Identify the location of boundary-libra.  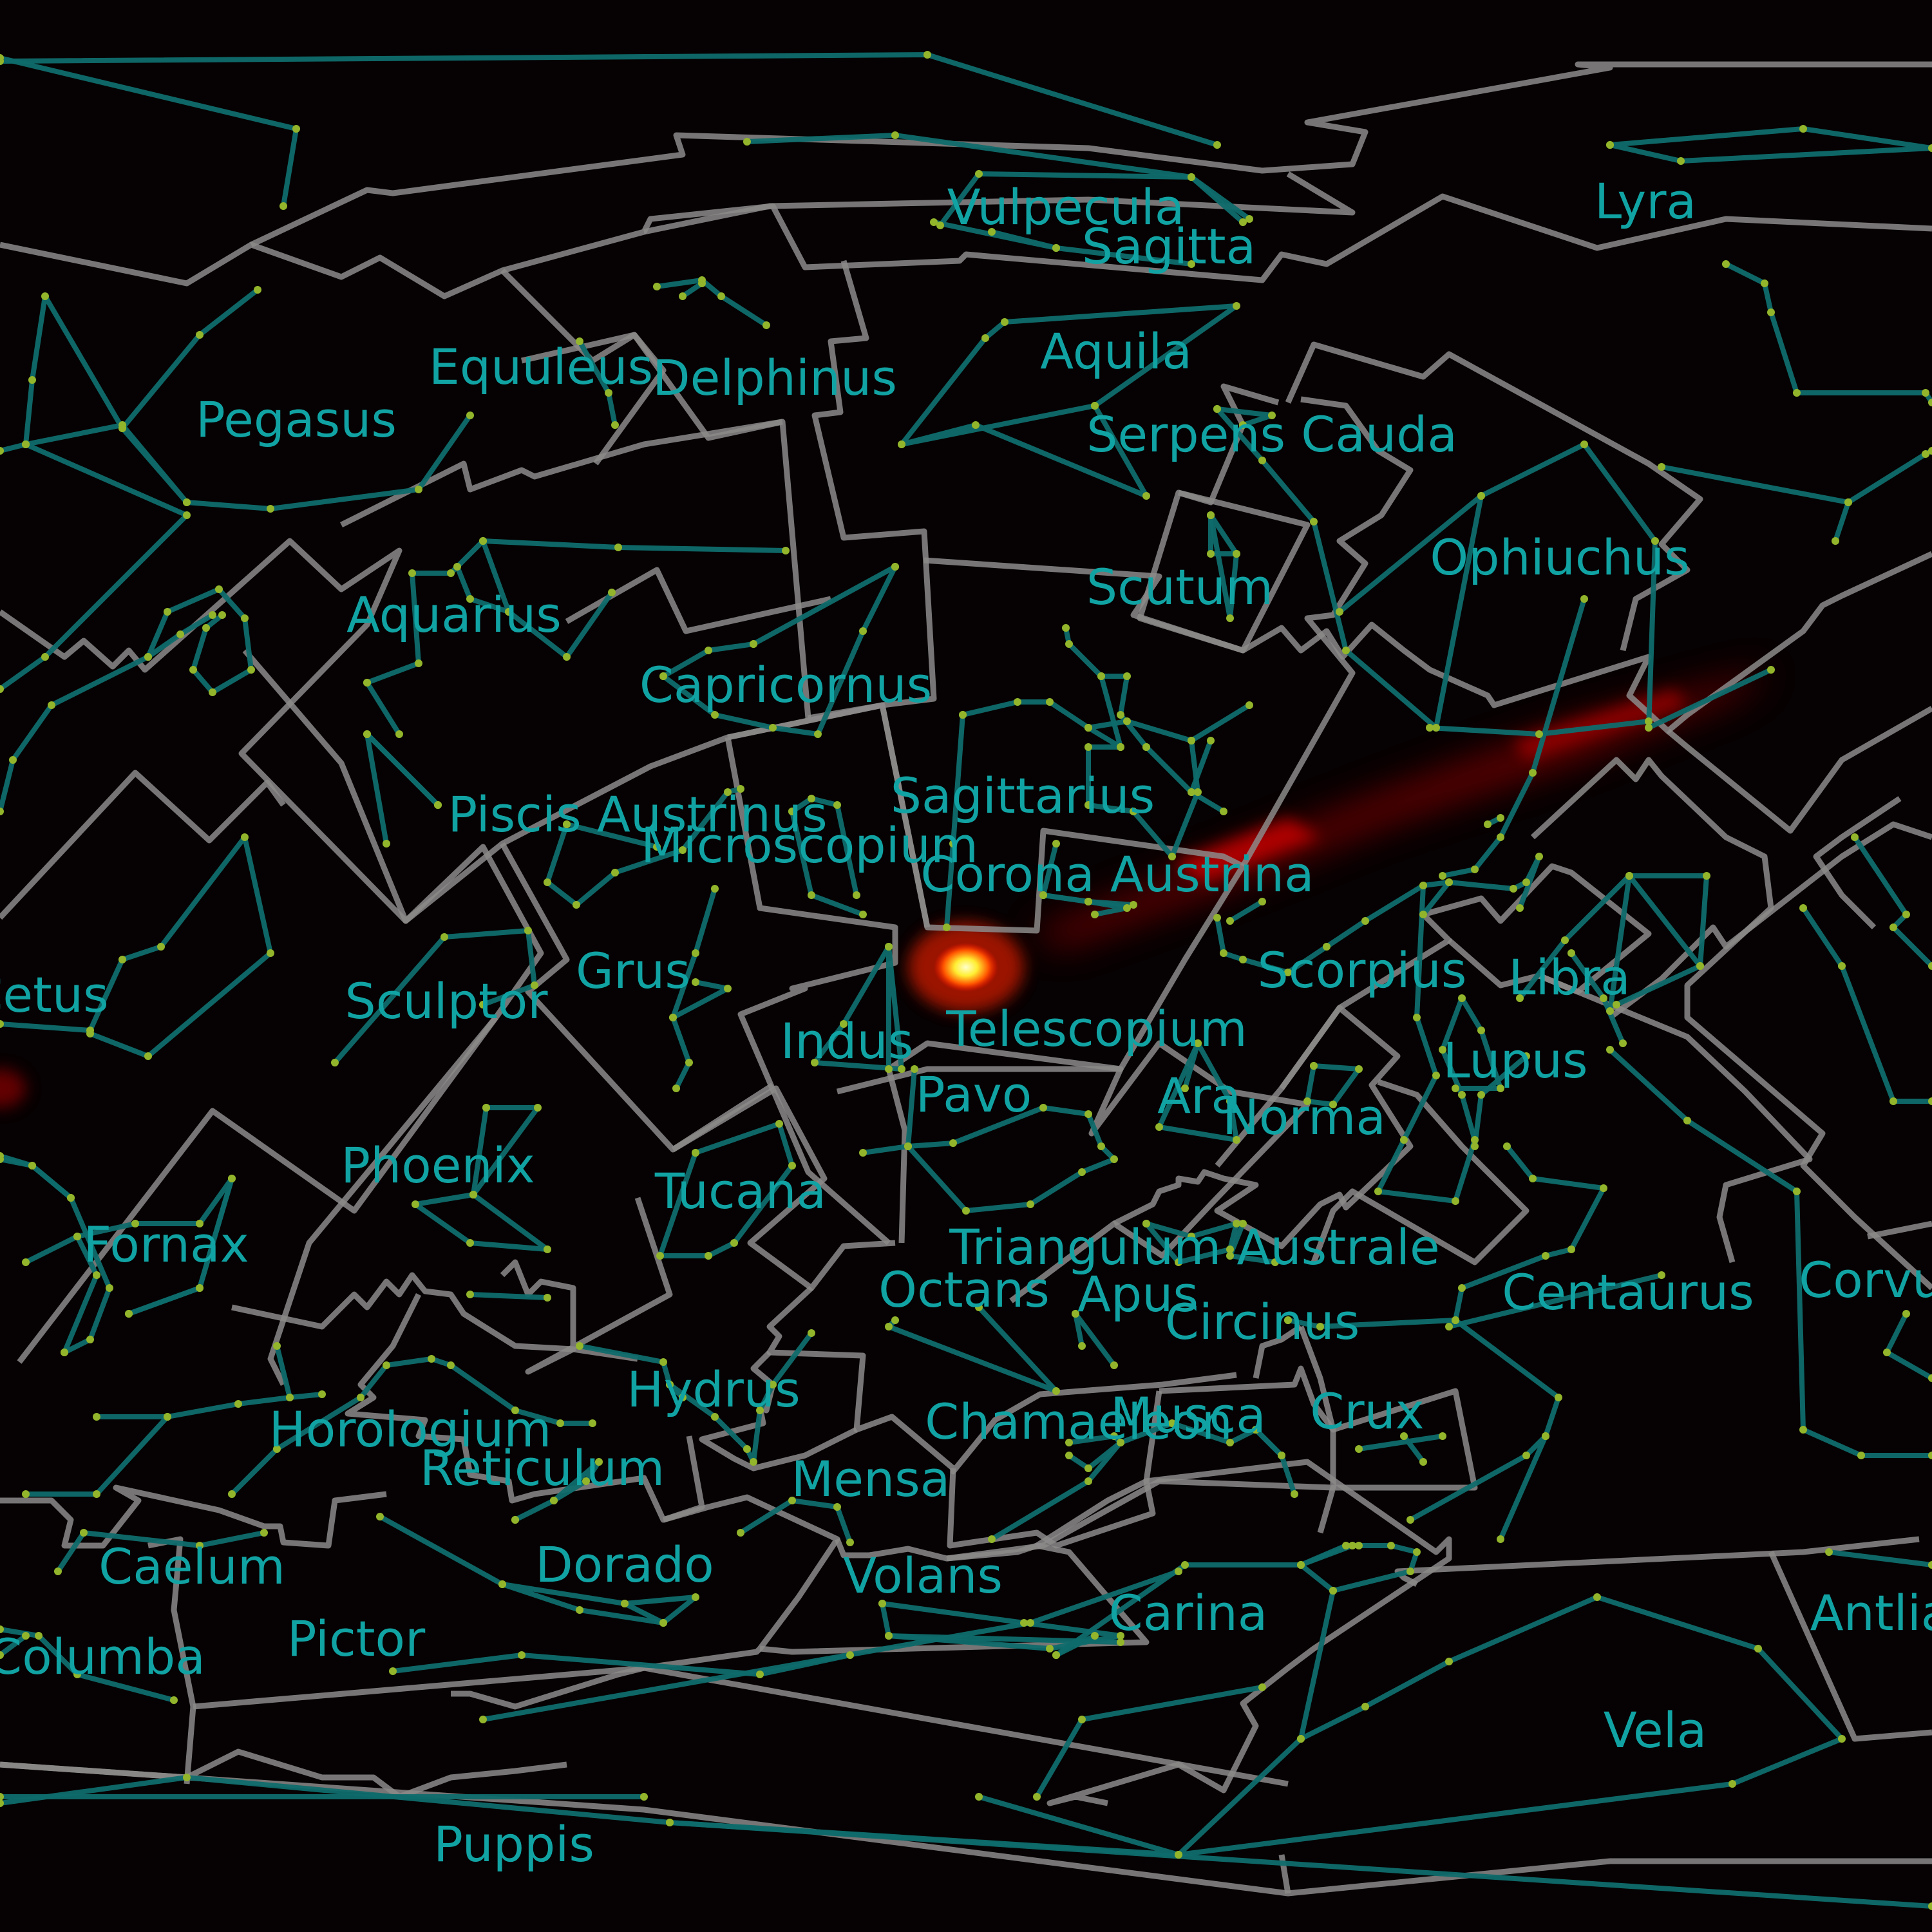
(1770, 920).